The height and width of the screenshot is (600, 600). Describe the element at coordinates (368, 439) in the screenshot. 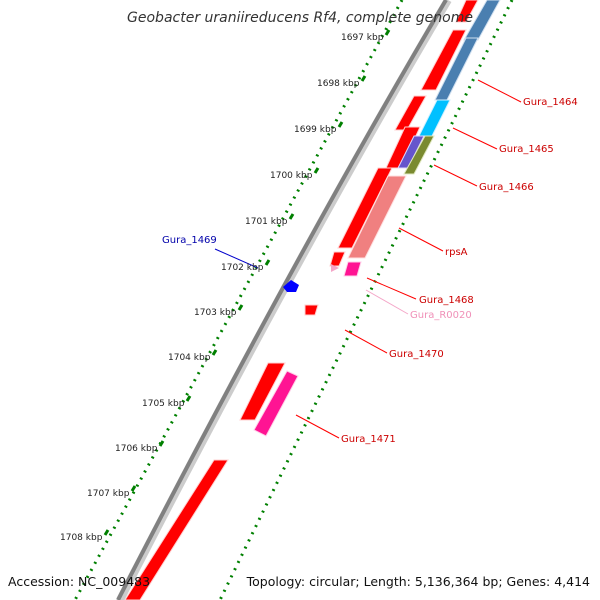

I see `gene-label-gura-1471: Gura_1471` at that location.